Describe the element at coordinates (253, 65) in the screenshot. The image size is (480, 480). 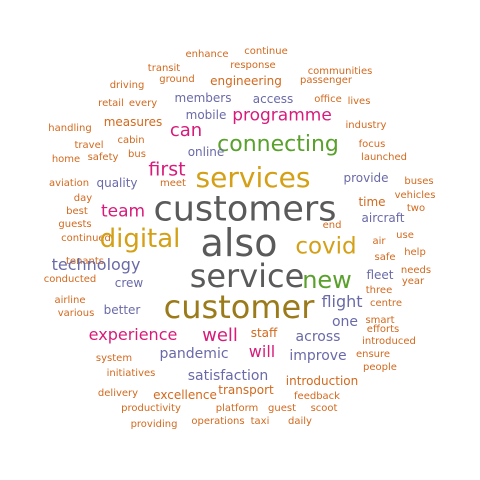
I see `word-response: response` at that location.